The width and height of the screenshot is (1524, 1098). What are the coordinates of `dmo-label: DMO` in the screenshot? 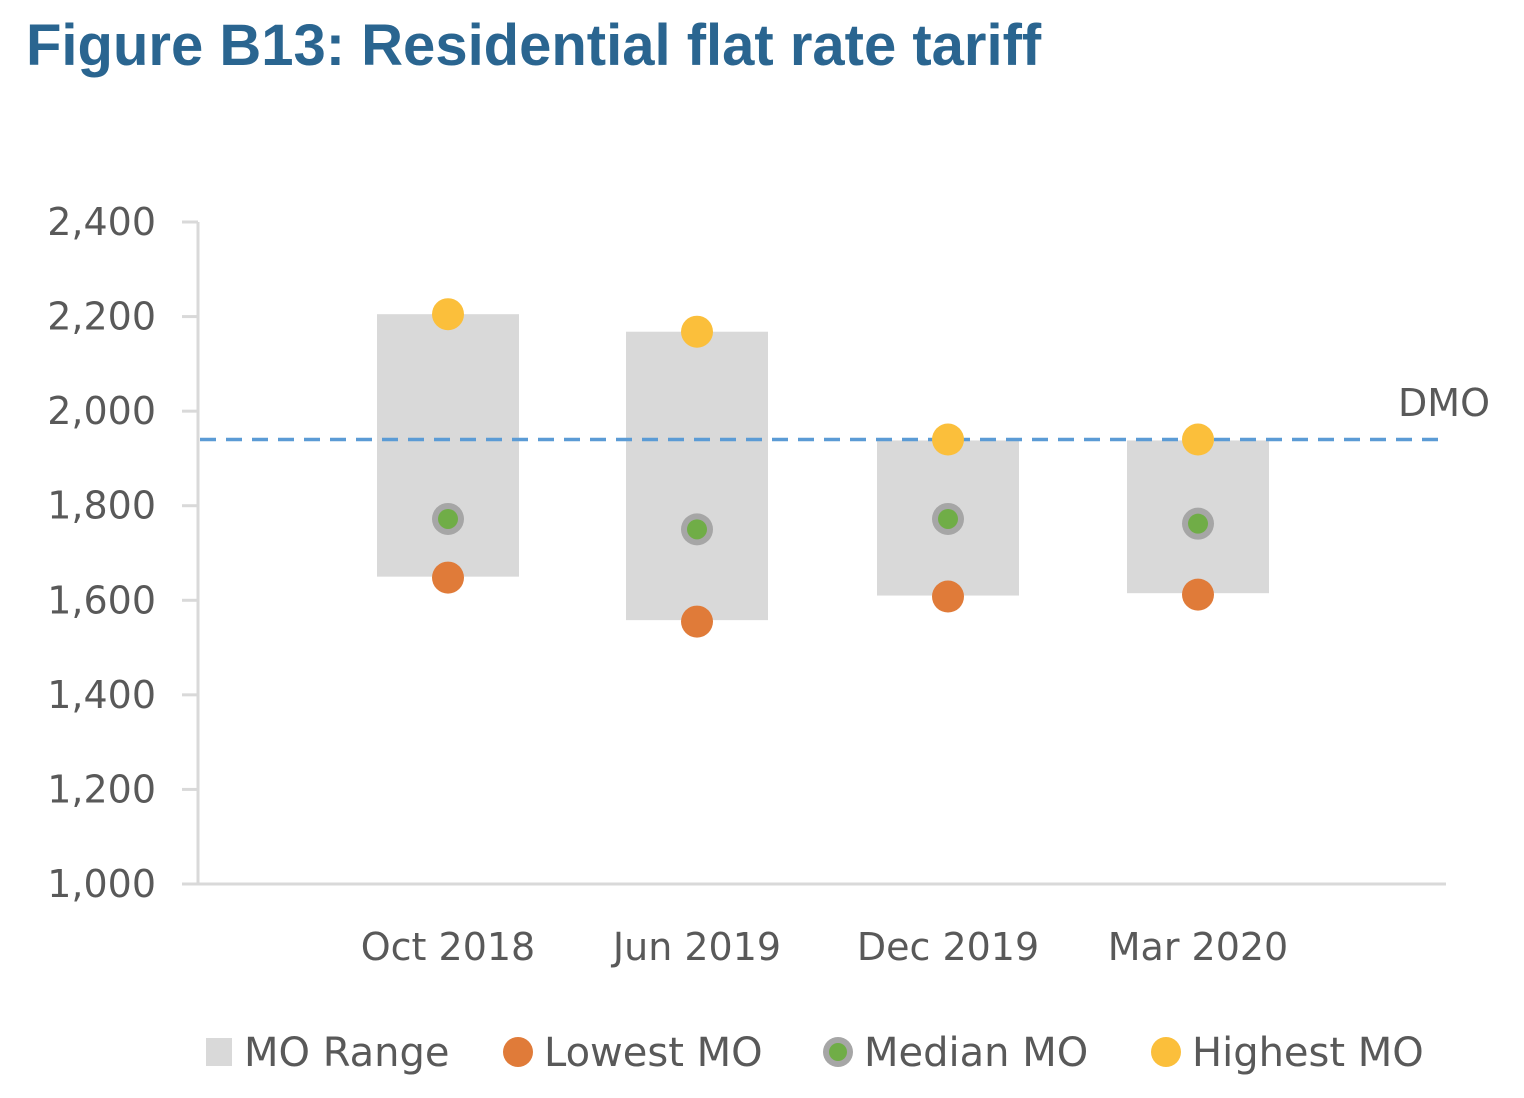 It's located at (1444, 403).